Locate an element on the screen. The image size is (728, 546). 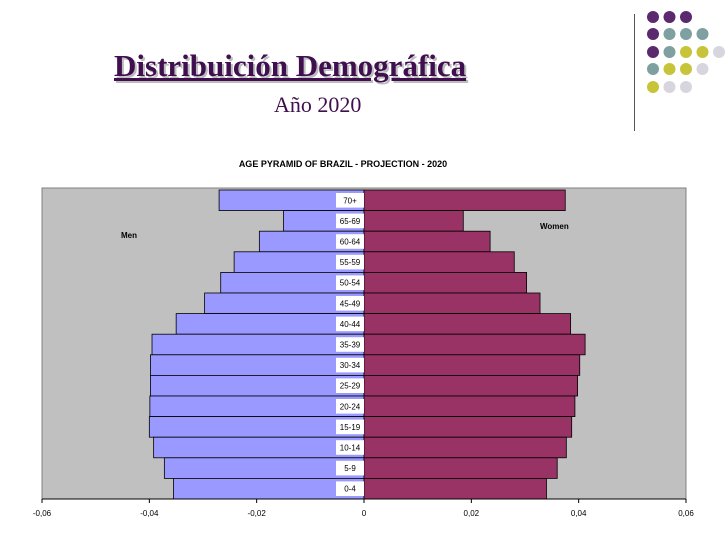
decorative-divider is located at coordinates (634, 72).